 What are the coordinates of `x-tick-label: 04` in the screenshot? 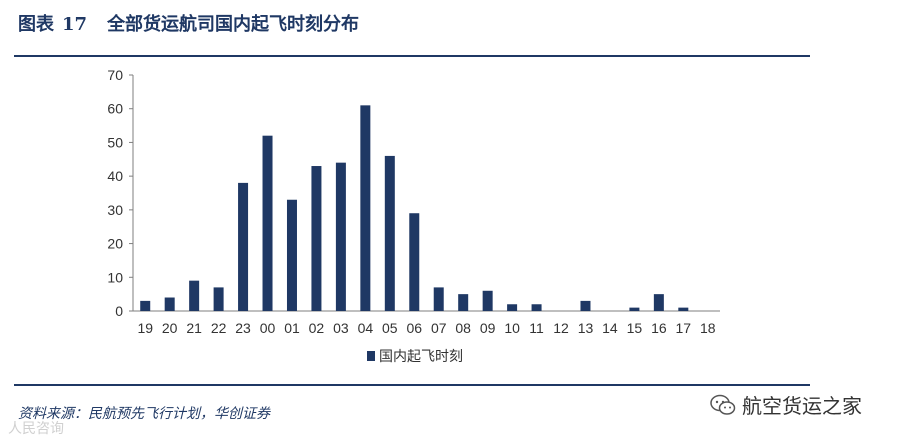 It's located at (366, 328).